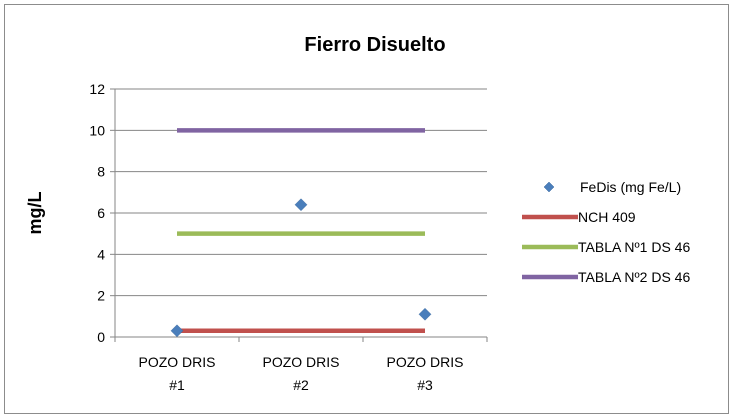 Image resolution: width=735 pixels, height=420 pixels. What do you see at coordinates (101, 213) in the screenshot?
I see `y-tick-label: 6` at bounding box center [101, 213].